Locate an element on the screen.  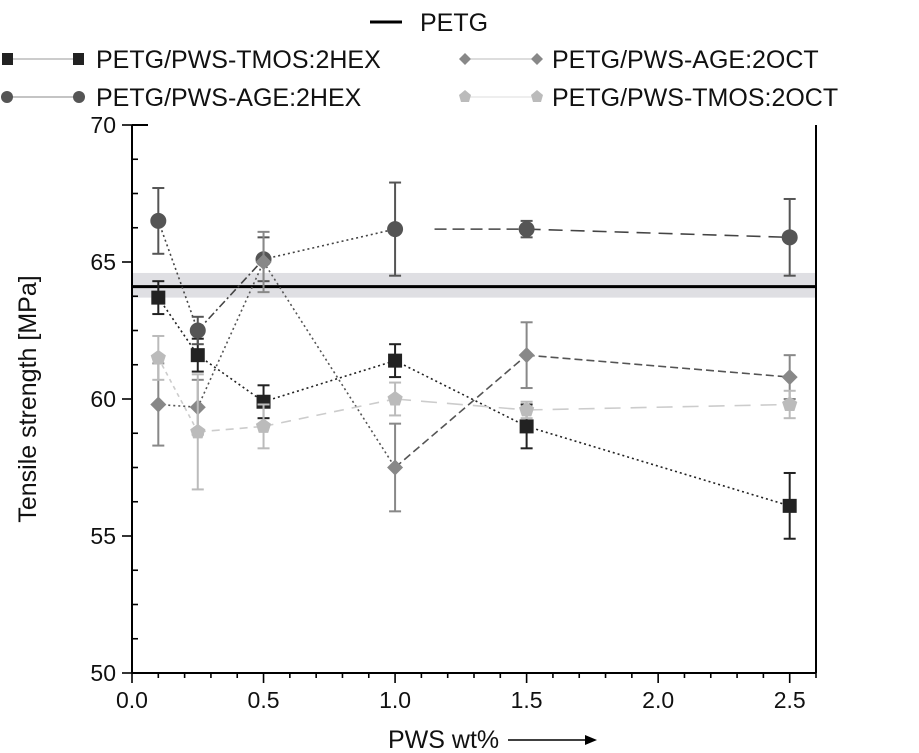
y-tick-label: 70 is located at coordinates (103, 125).